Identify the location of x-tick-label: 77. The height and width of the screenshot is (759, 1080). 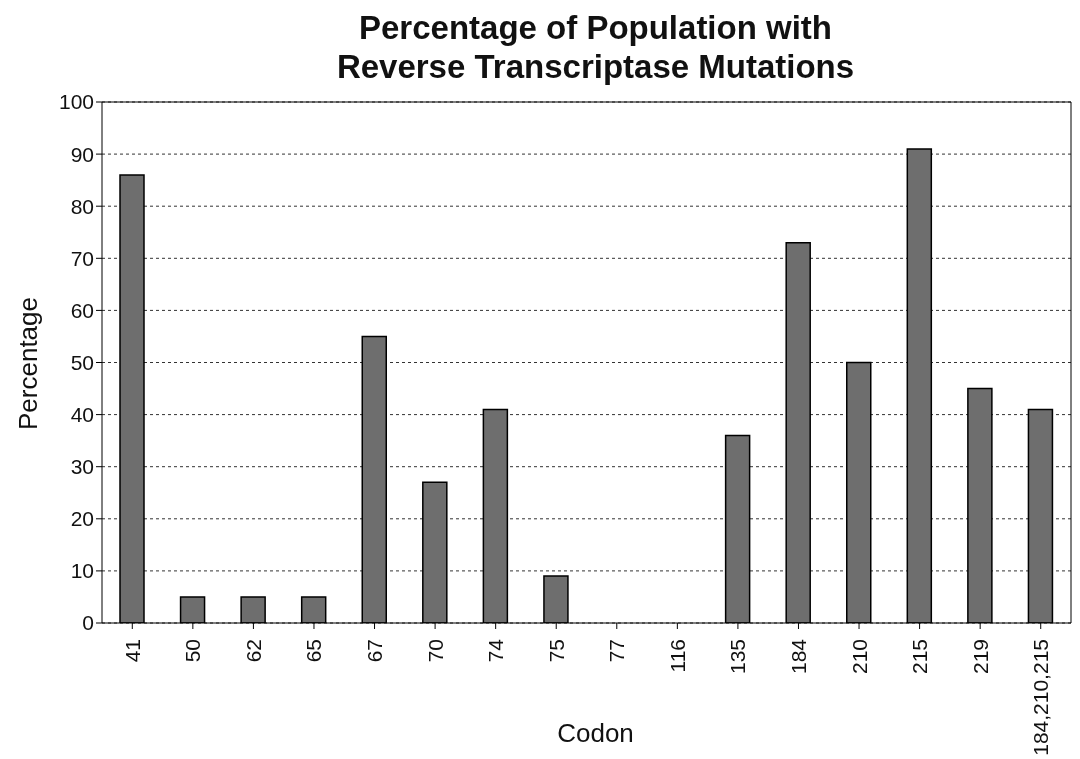
(617, 651).